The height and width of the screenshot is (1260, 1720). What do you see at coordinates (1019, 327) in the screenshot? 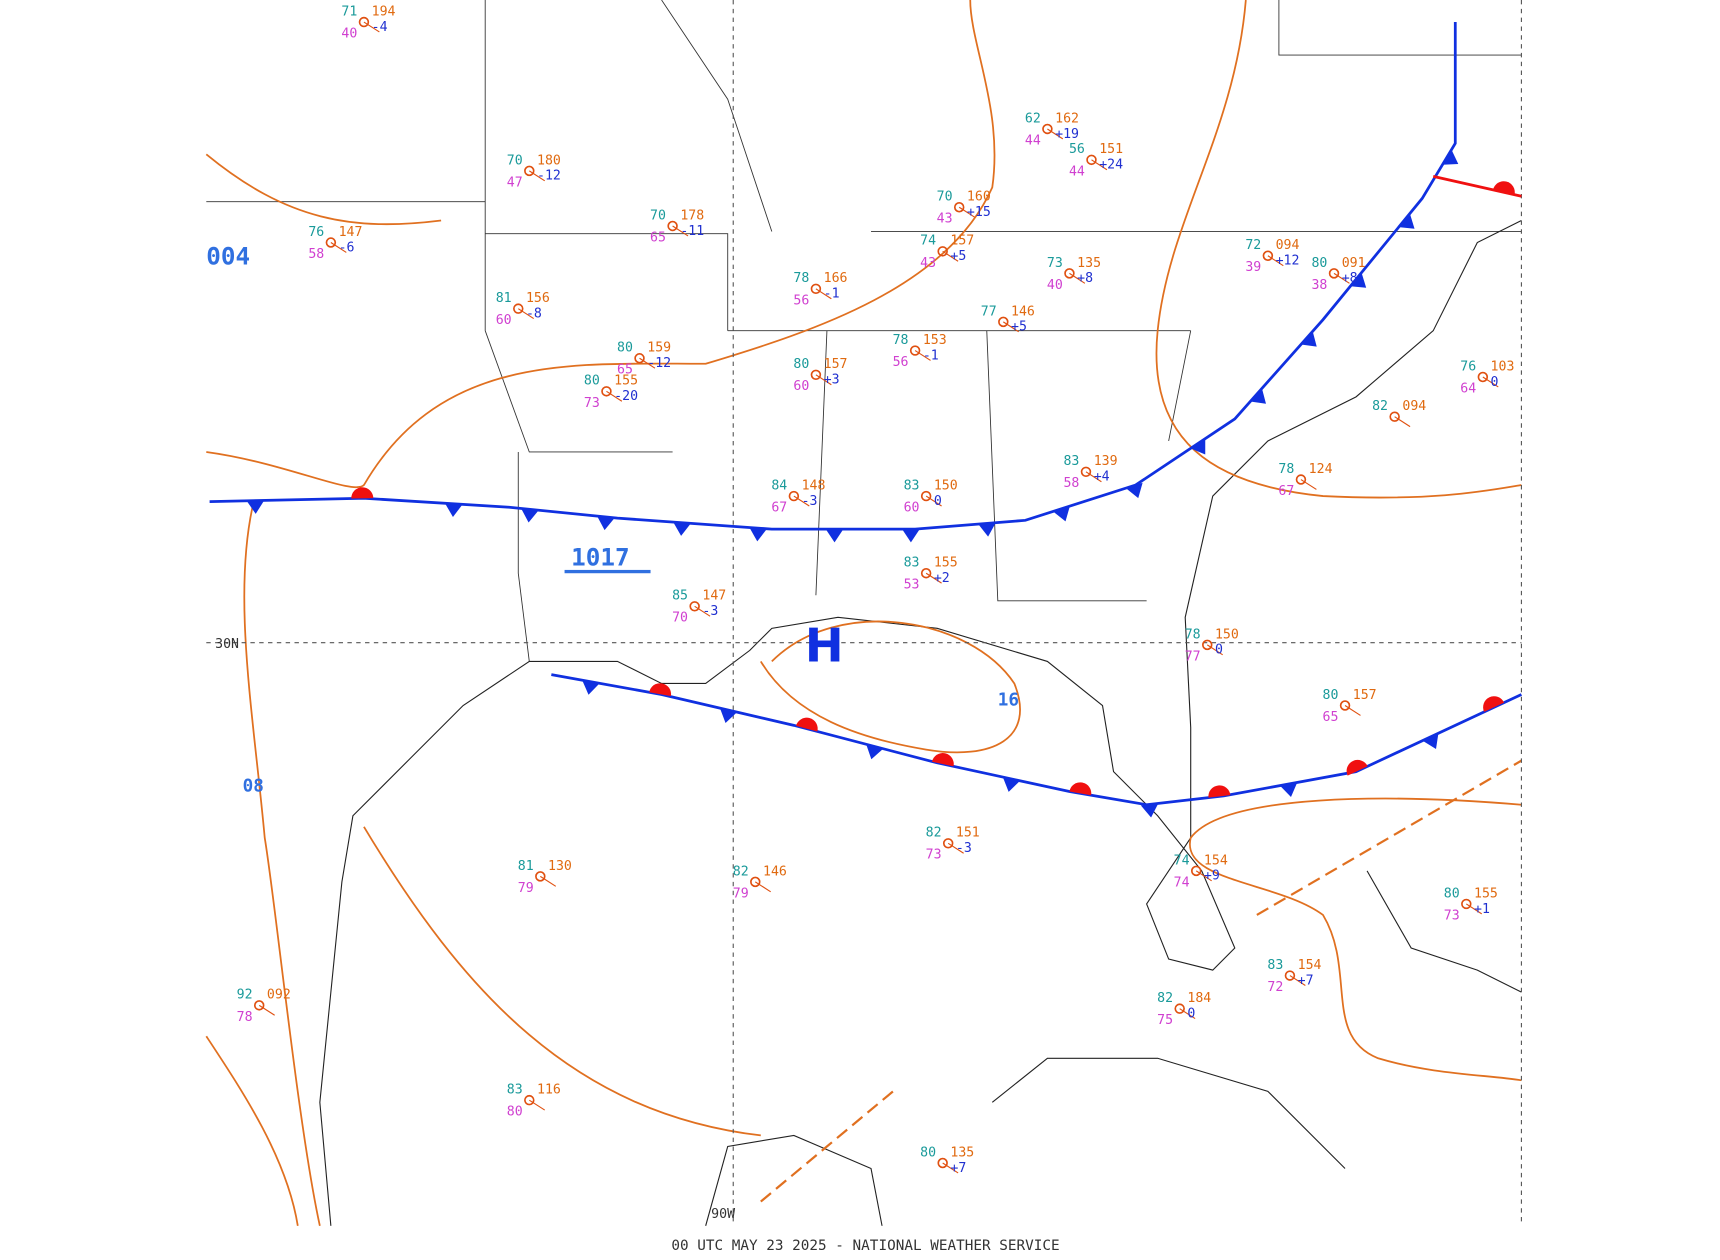
I see `pressure-tendency: +5` at bounding box center [1019, 327].